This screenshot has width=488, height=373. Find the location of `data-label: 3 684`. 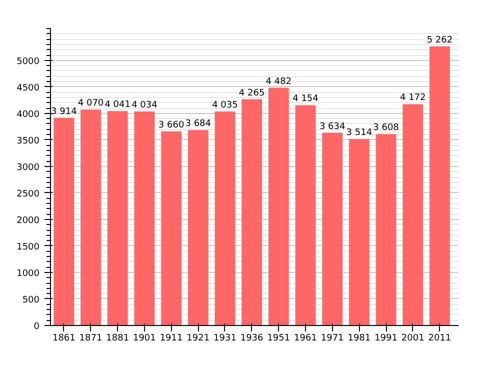

data-label: 3 684 is located at coordinates (198, 124).